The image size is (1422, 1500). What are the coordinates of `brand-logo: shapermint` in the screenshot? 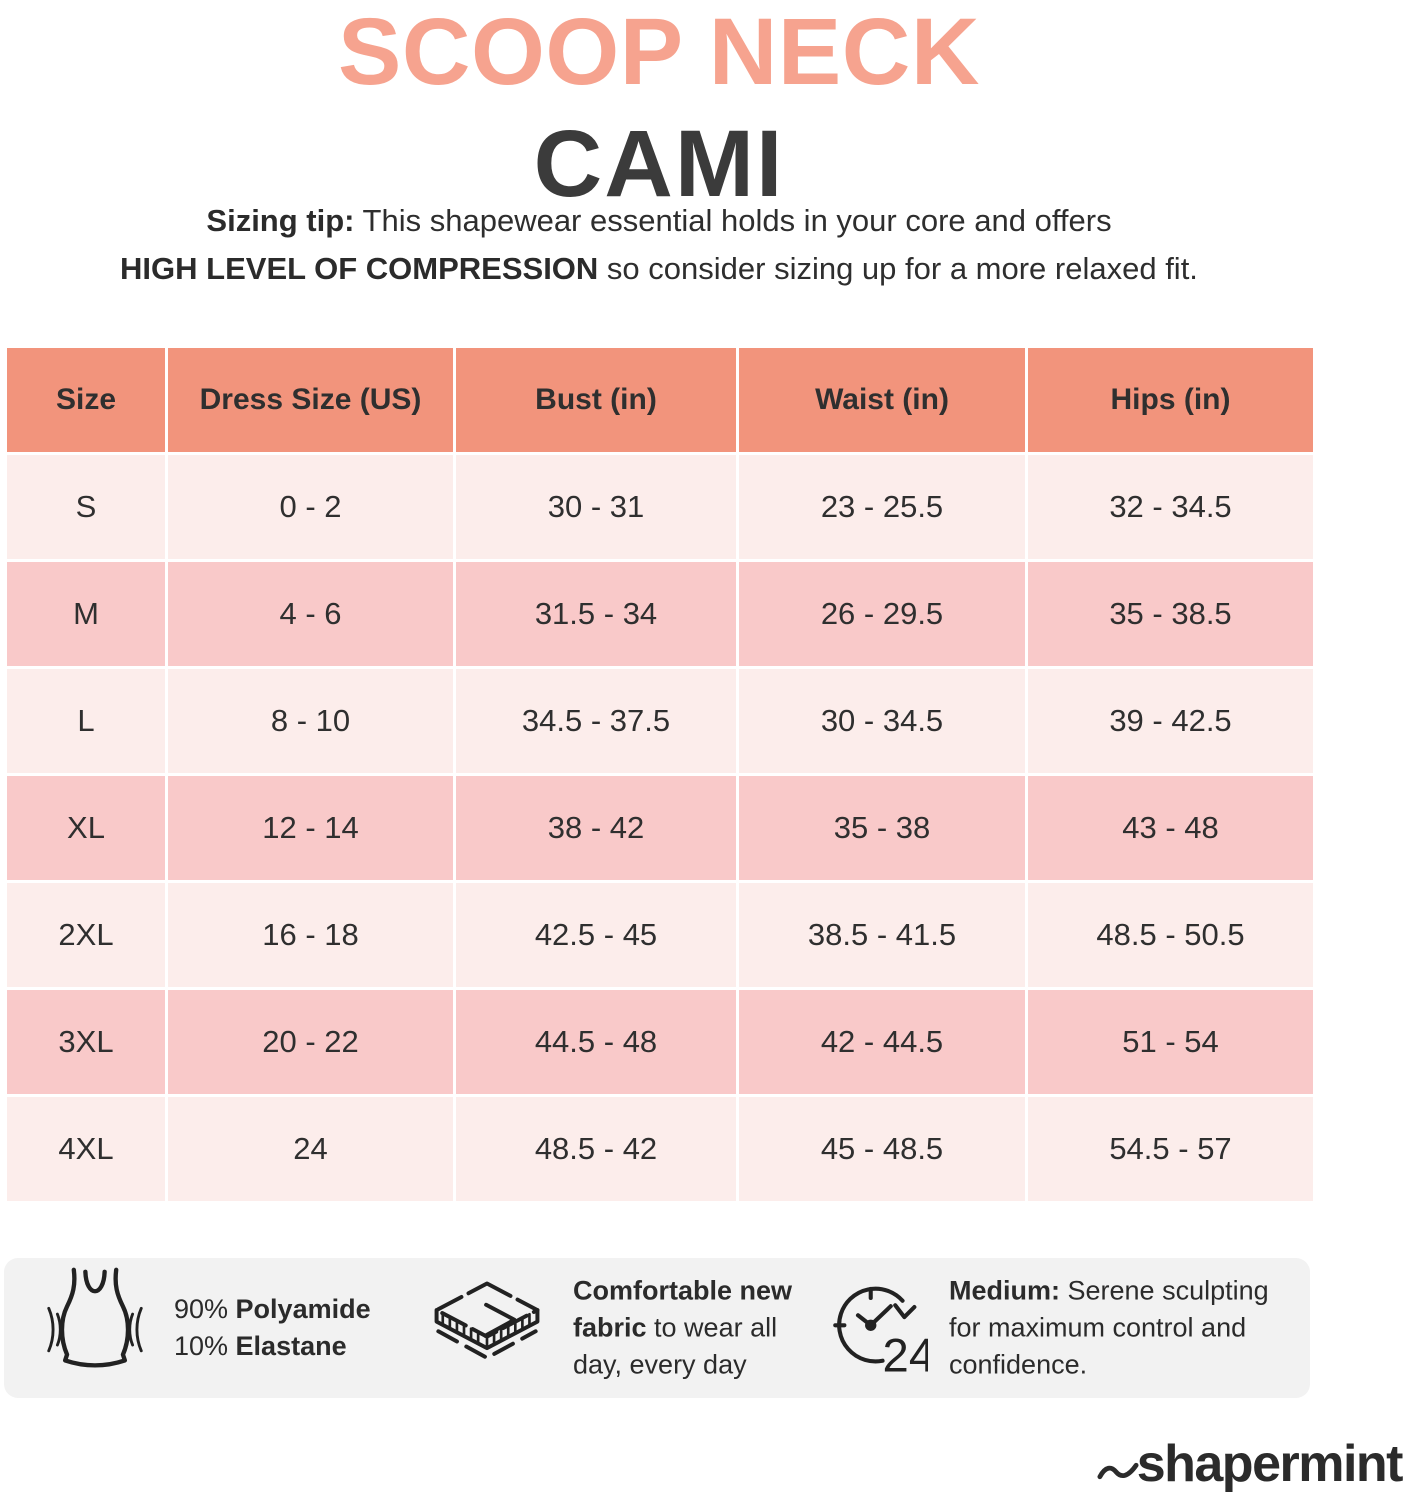 It's located at (1250, 1464).